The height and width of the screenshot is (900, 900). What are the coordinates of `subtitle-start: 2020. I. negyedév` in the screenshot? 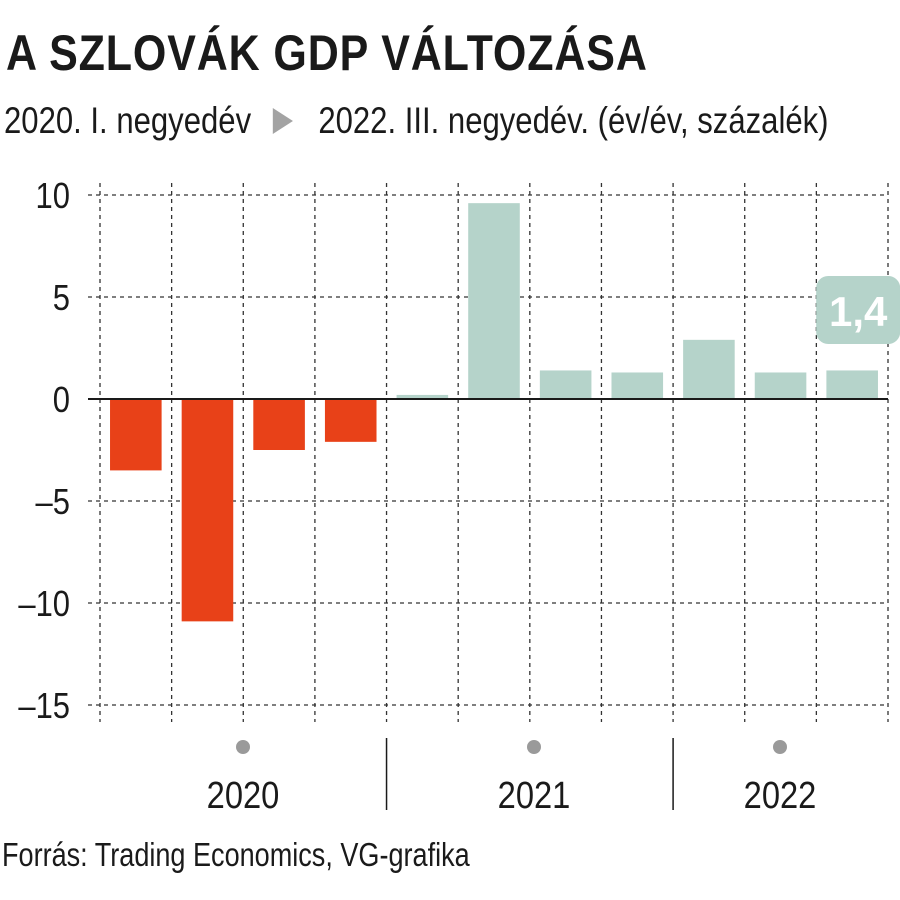 It's located at (128, 120).